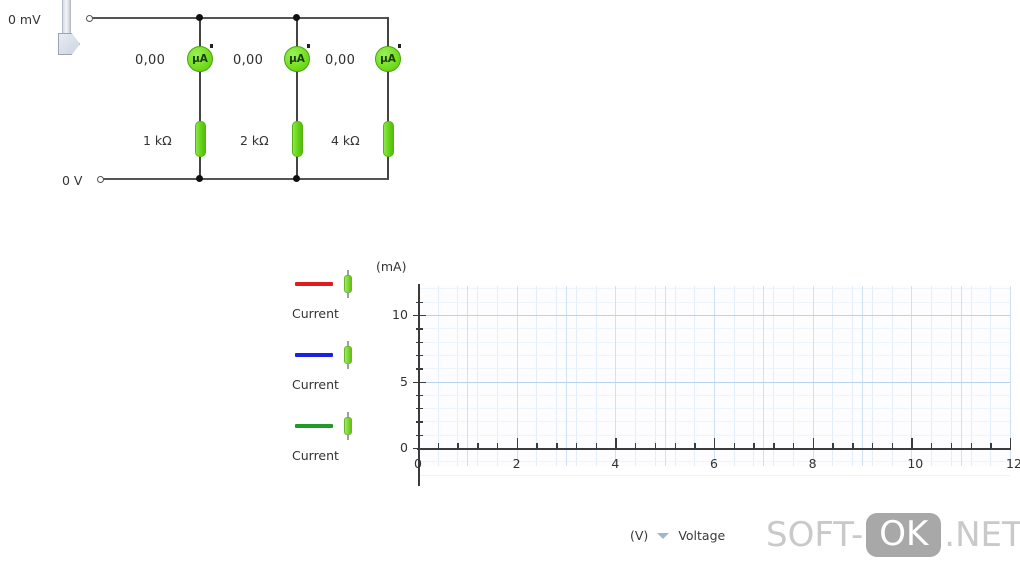  Describe the element at coordinates (663, 535) in the screenshot. I see `chevron-down-icon` at that location.